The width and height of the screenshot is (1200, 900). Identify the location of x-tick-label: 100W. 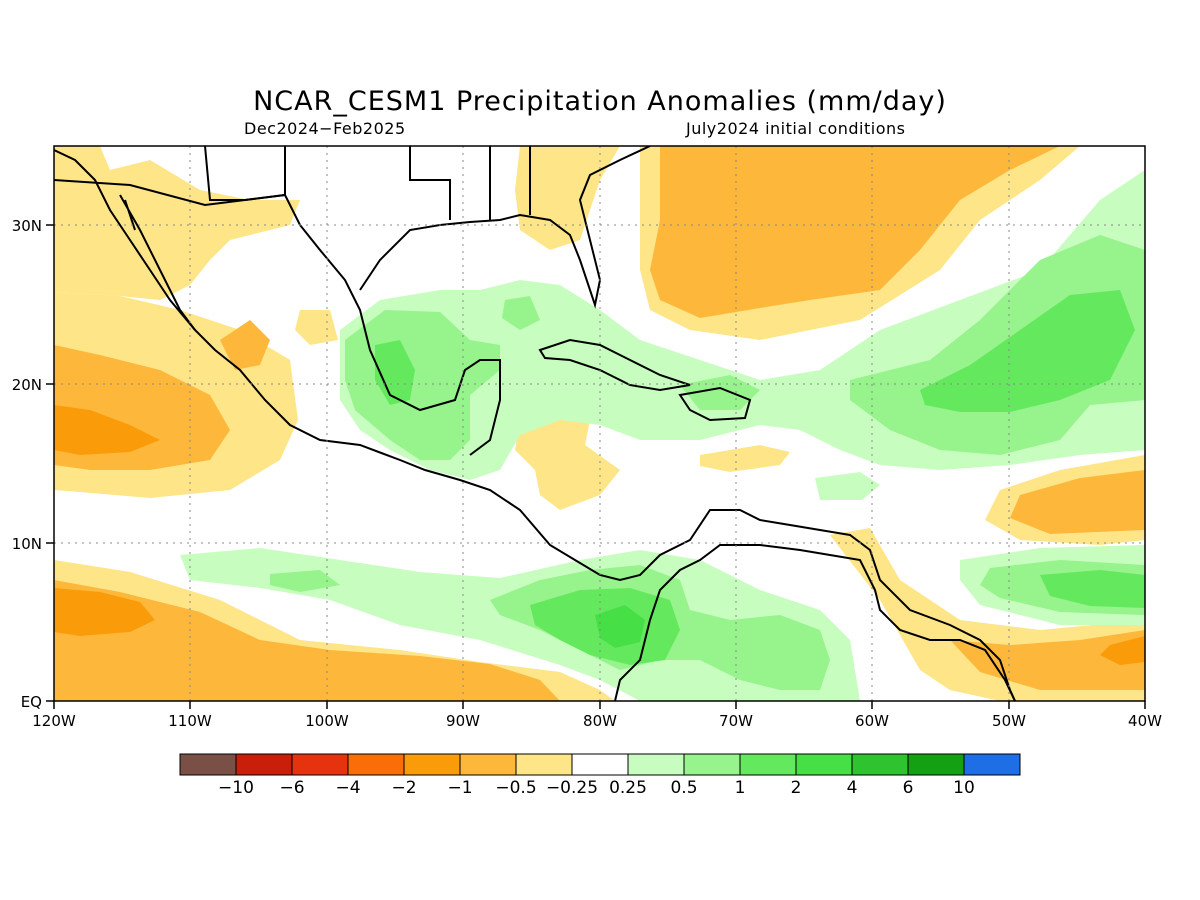
(327, 721).